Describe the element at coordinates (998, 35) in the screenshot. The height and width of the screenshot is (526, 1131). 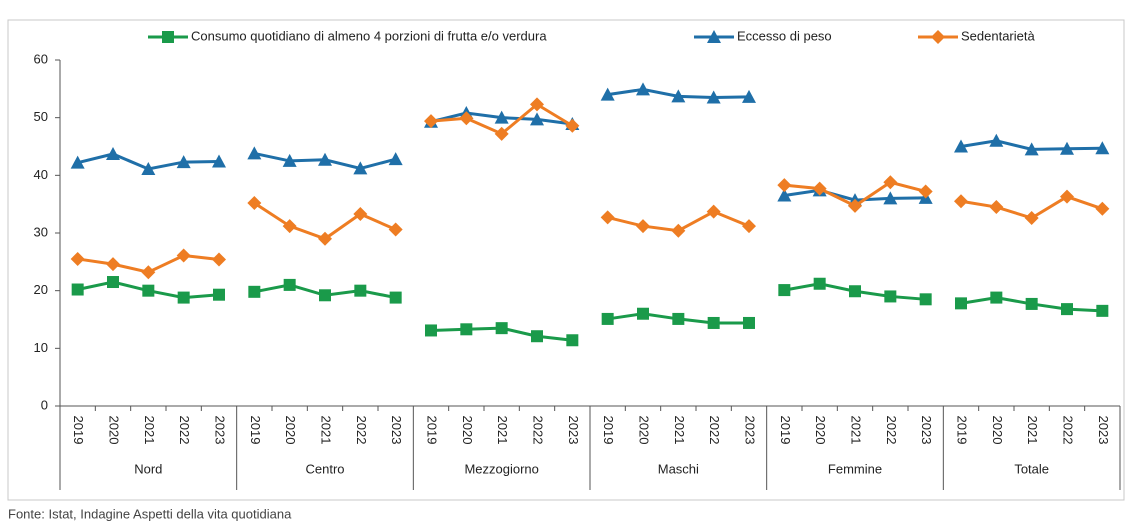
I see `legend-label: Sedentarietà` at that location.